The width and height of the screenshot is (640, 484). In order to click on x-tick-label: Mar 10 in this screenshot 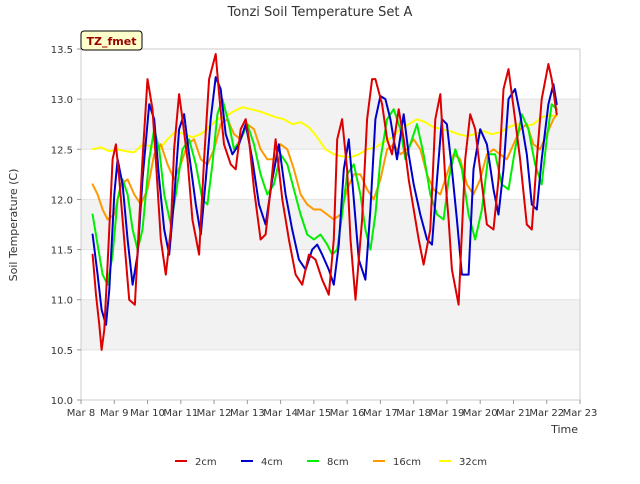, I will do `click(147, 413)`.